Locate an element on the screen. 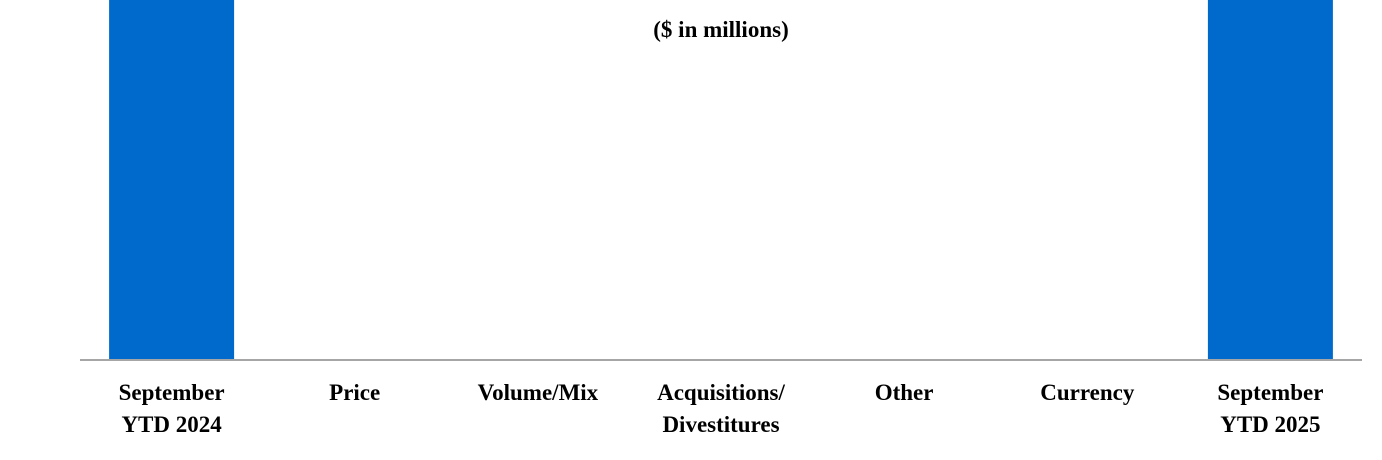 The width and height of the screenshot is (1382, 460). bar-september-ytd-2024 is located at coordinates (172, 180).